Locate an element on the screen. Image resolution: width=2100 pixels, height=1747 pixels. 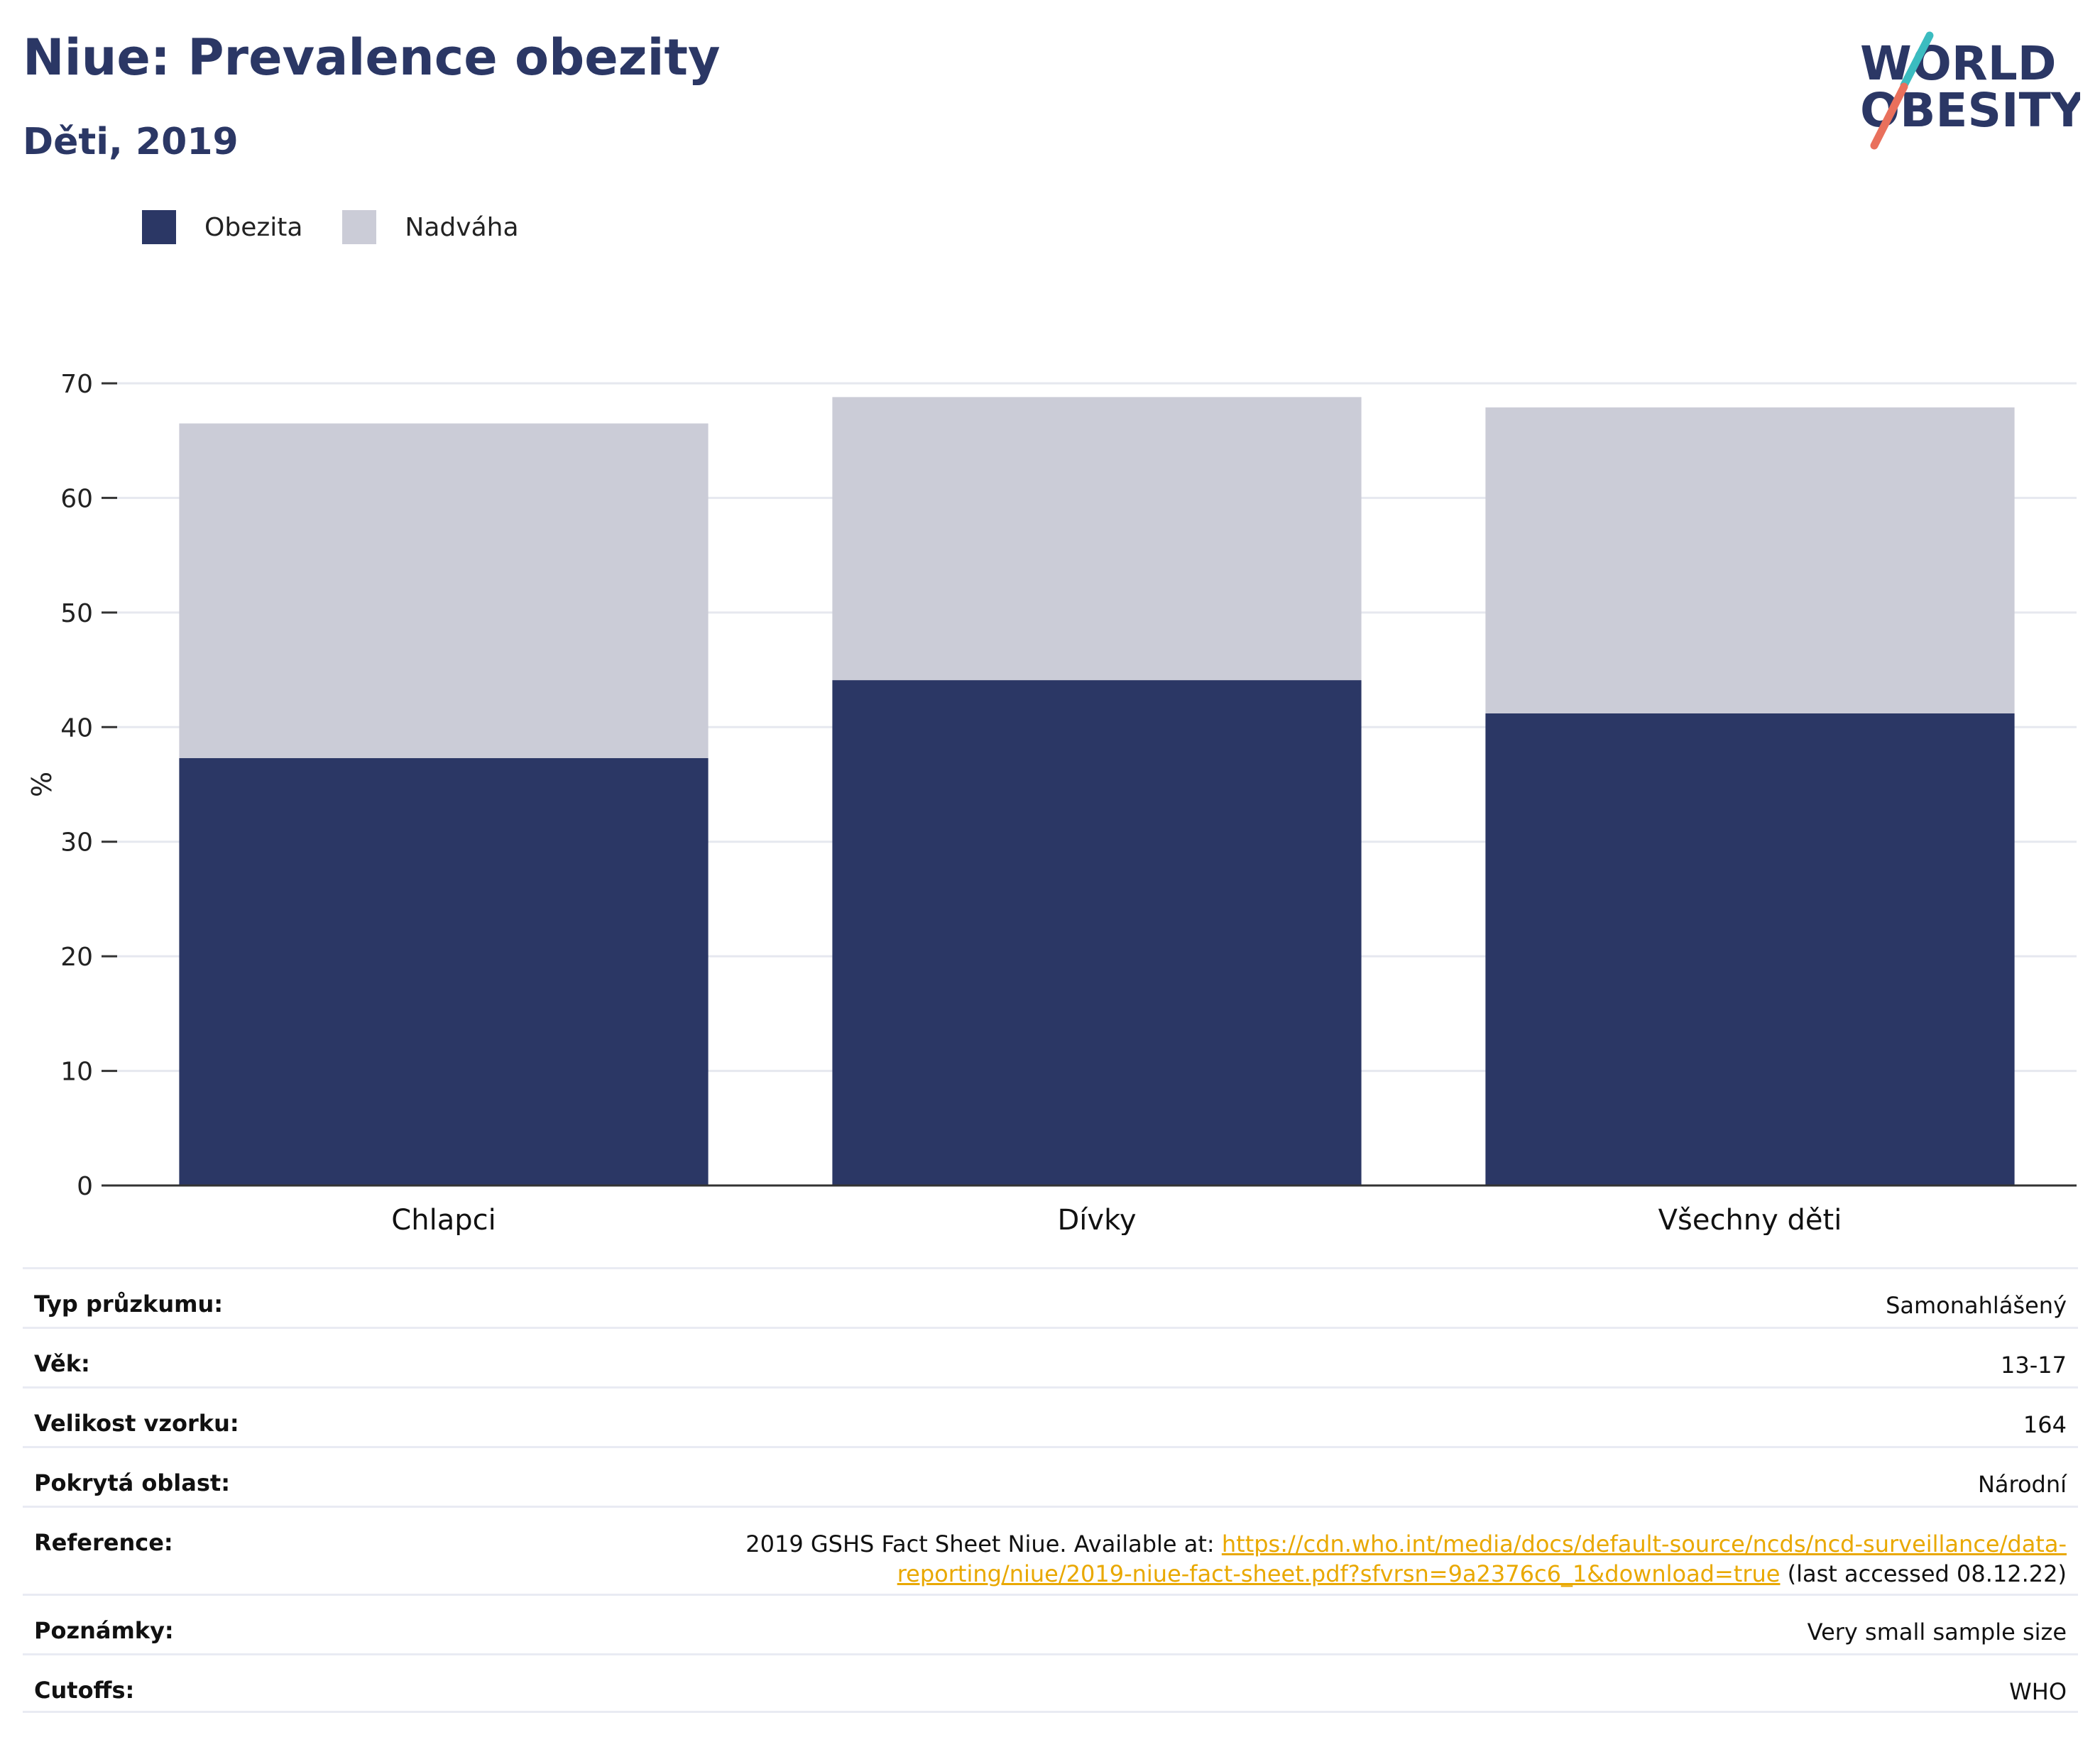
bar-nadváha-2 is located at coordinates (1750, 560).